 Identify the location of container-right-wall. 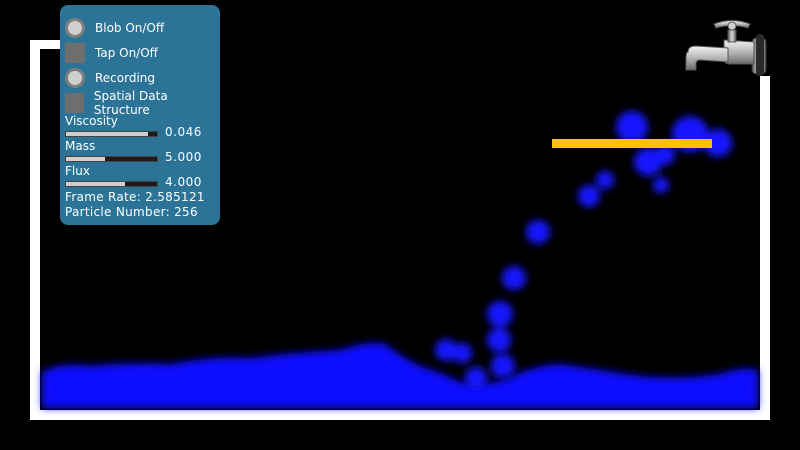
(765, 248).